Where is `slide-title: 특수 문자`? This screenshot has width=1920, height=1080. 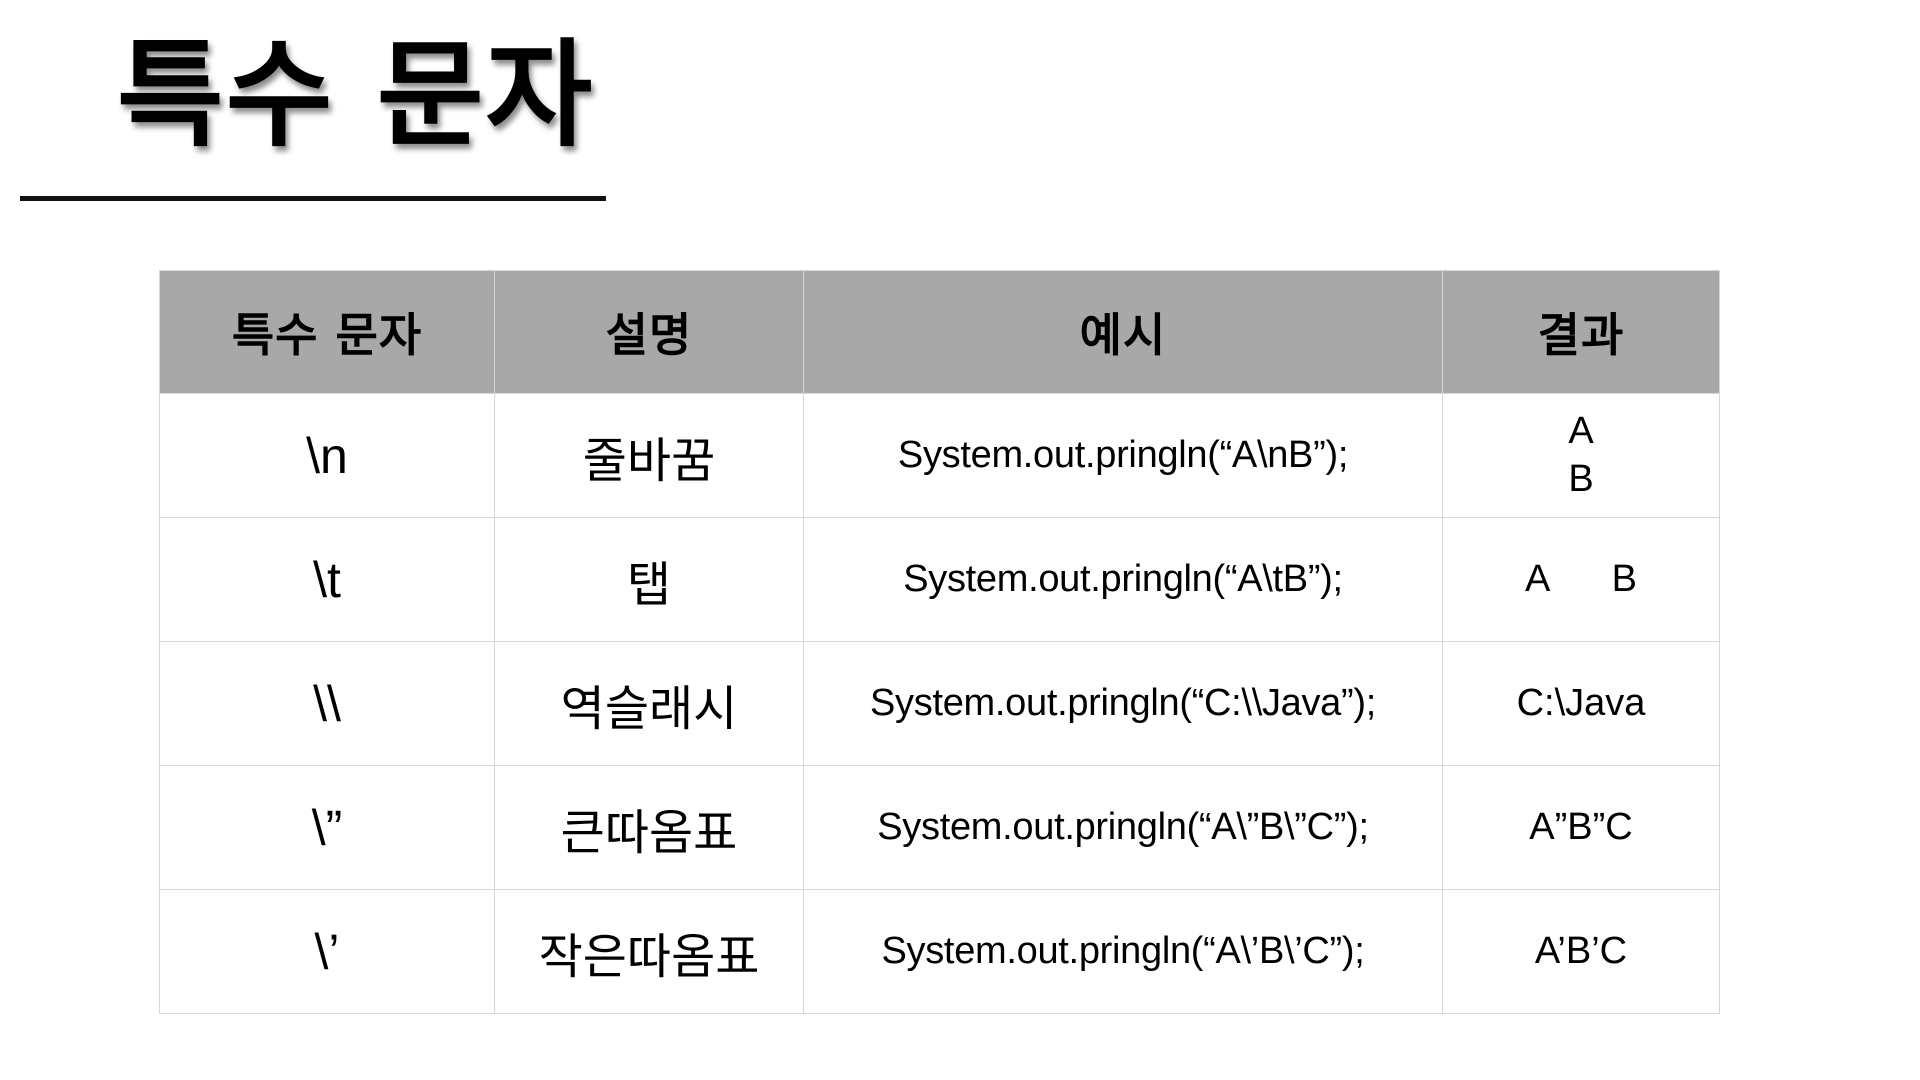 slide-title: 특수 문자 is located at coordinates (356, 95).